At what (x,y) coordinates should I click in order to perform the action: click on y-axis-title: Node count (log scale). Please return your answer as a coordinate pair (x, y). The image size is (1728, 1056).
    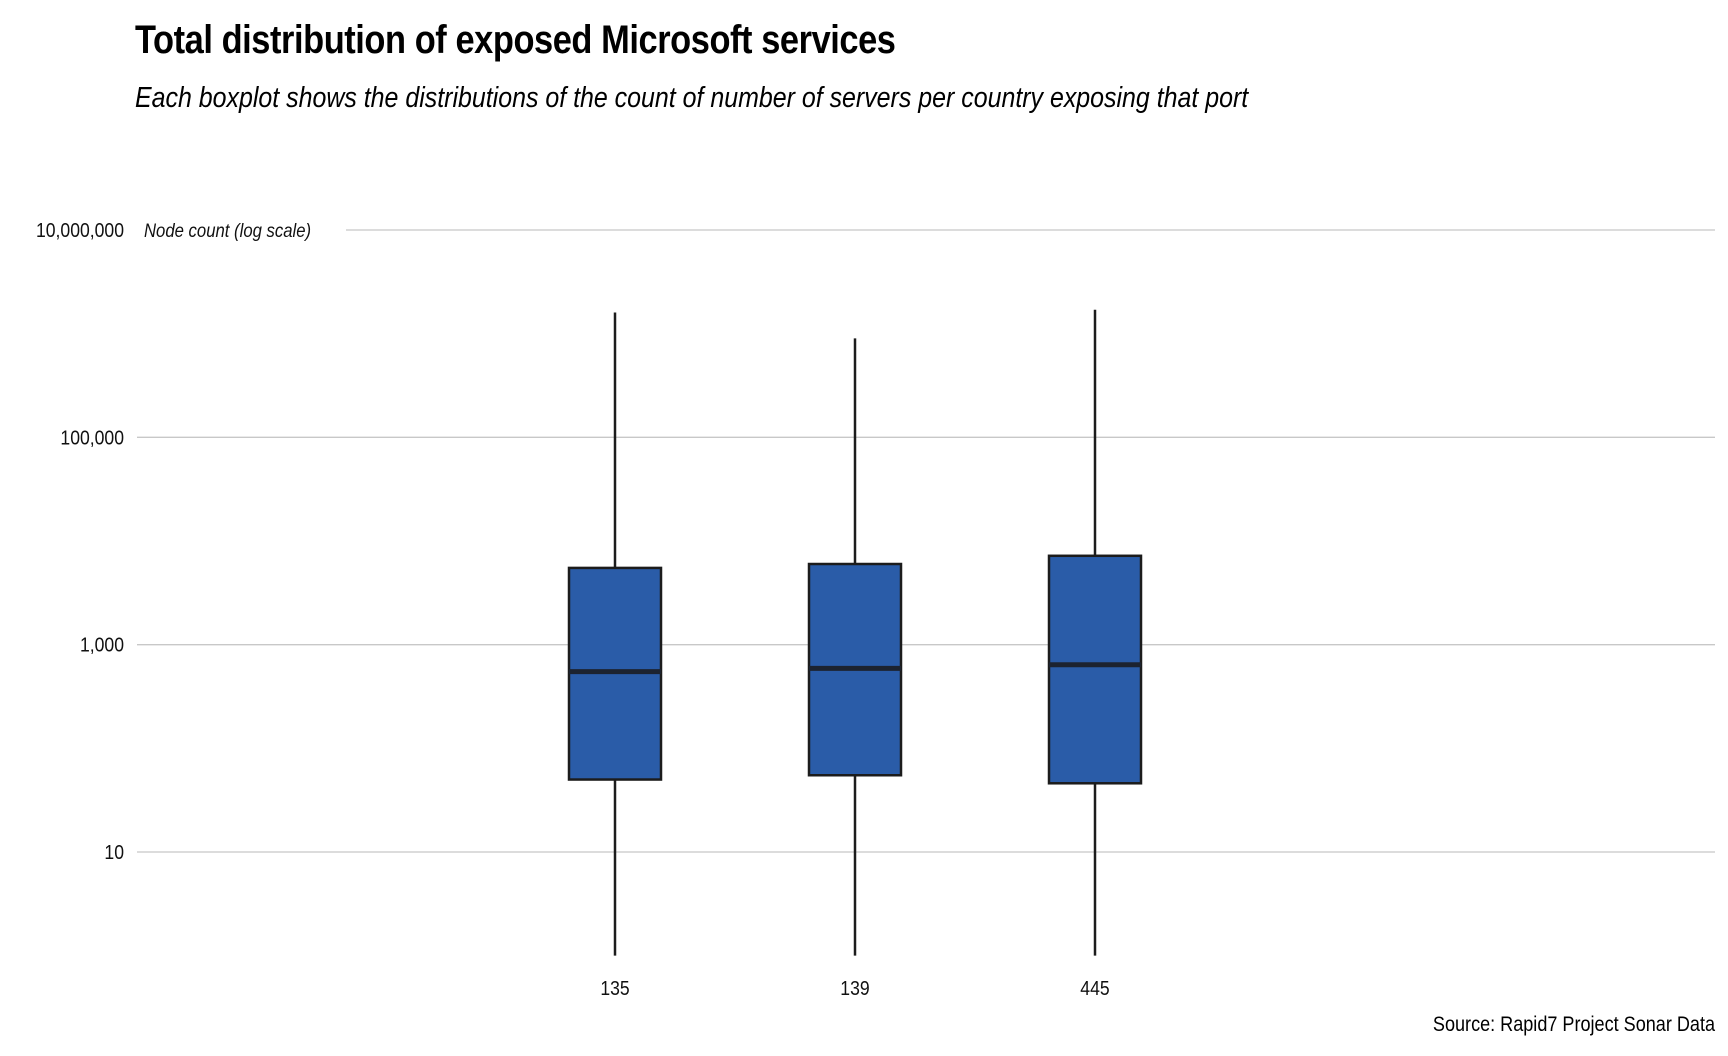
    Looking at the image, I should click on (227, 230).